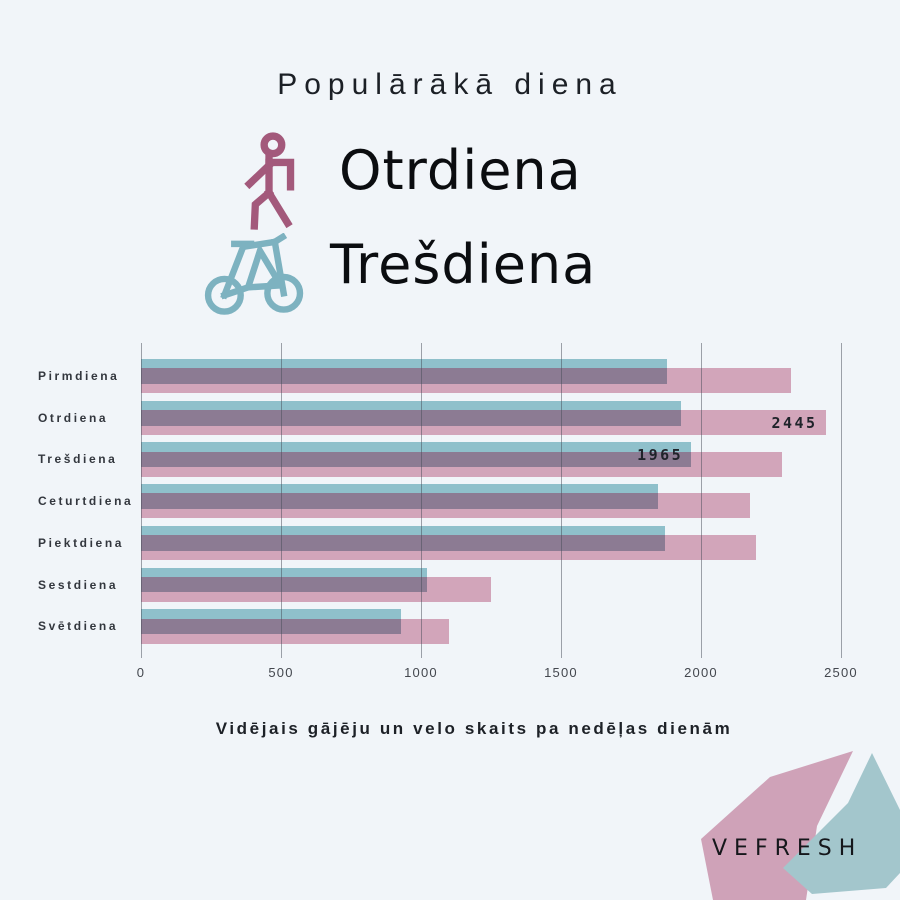 The width and height of the screenshot is (900, 900). Describe the element at coordinates (787, 848) in the screenshot. I see `logo-text: VEFRESH` at that location.